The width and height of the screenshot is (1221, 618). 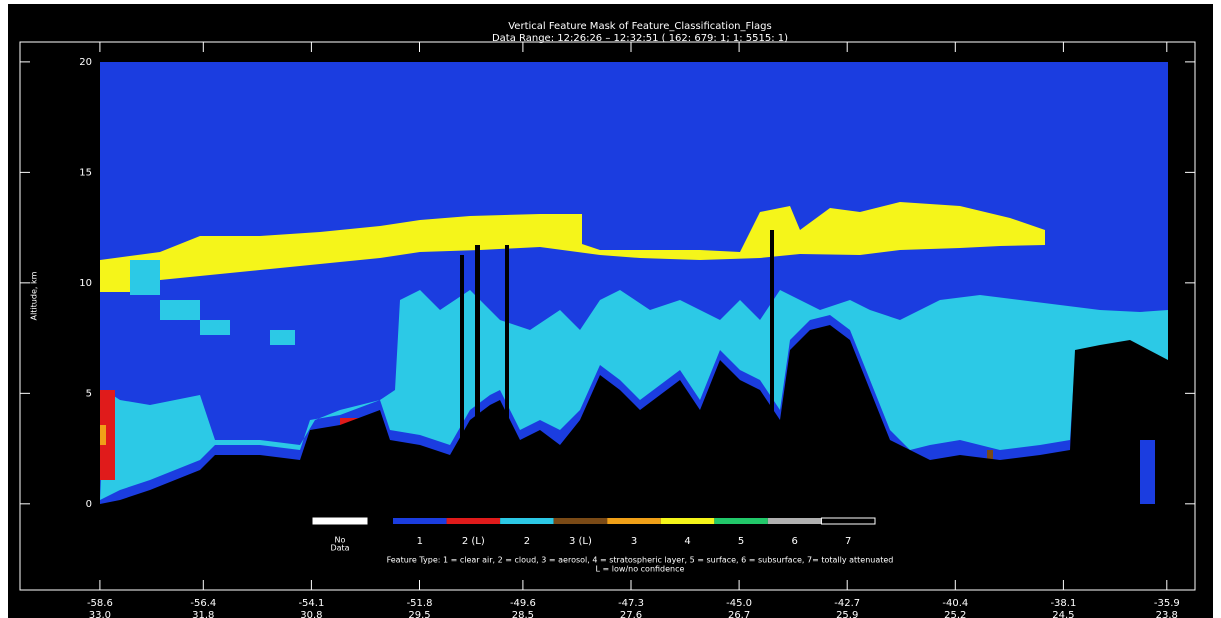 What do you see at coordinates (955, 603) in the screenshot?
I see `x-tick-label: -40.4` at bounding box center [955, 603].